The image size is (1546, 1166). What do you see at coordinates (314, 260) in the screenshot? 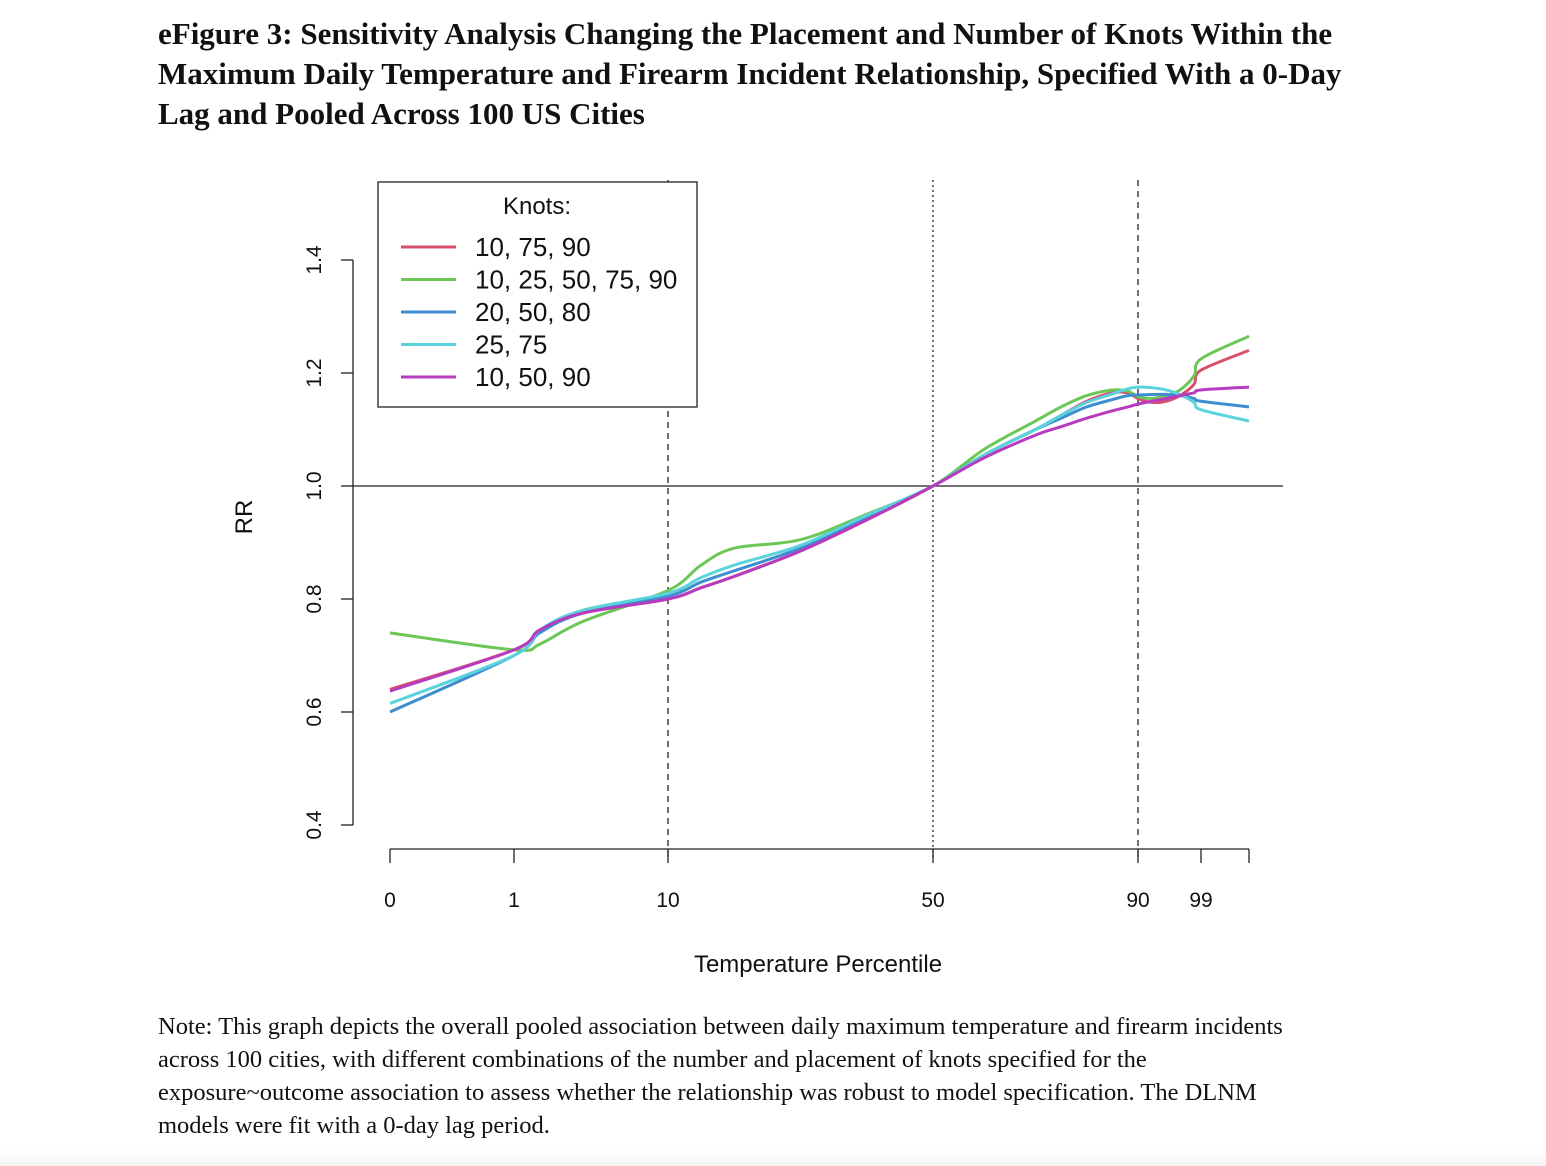
I see `y-tick-label: 1.4` at bounding box center [314, 260].